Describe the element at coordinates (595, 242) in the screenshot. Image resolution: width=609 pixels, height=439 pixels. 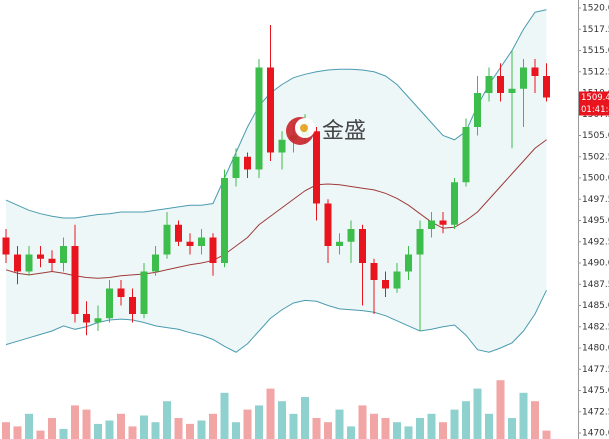
I see `y-tick-label: 1492.50` at that location.